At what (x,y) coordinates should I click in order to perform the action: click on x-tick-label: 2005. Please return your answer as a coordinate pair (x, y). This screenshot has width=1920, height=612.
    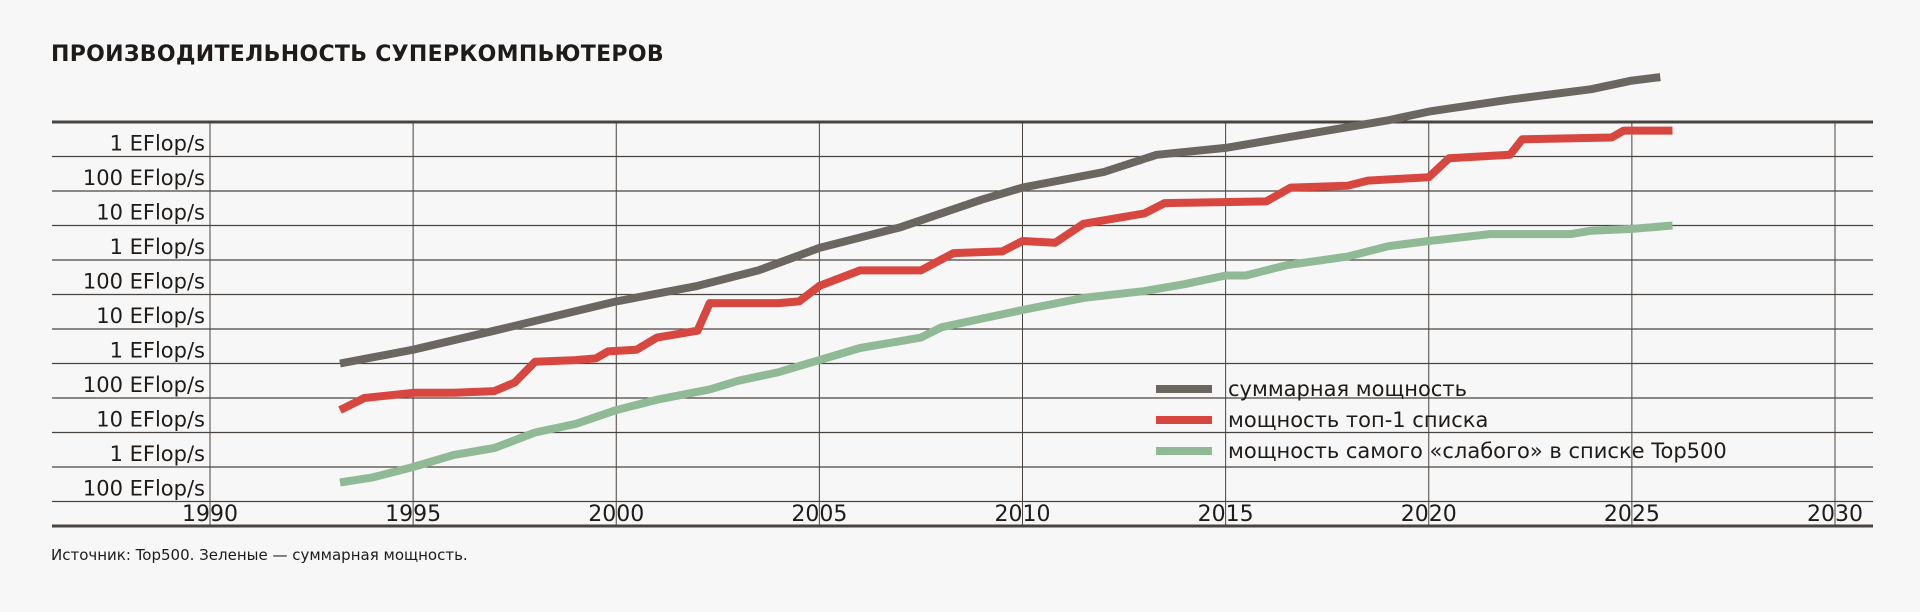
    Looking at the image, I should click on (819, 514).